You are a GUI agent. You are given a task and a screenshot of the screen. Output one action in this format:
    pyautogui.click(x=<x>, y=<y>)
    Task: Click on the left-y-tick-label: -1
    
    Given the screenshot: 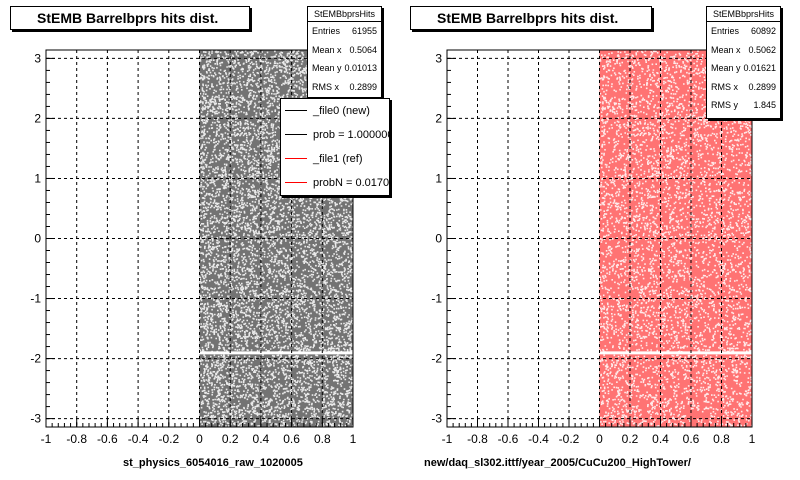 What is the action you would take?
    pyautogui.click(x=35, y=299)
    